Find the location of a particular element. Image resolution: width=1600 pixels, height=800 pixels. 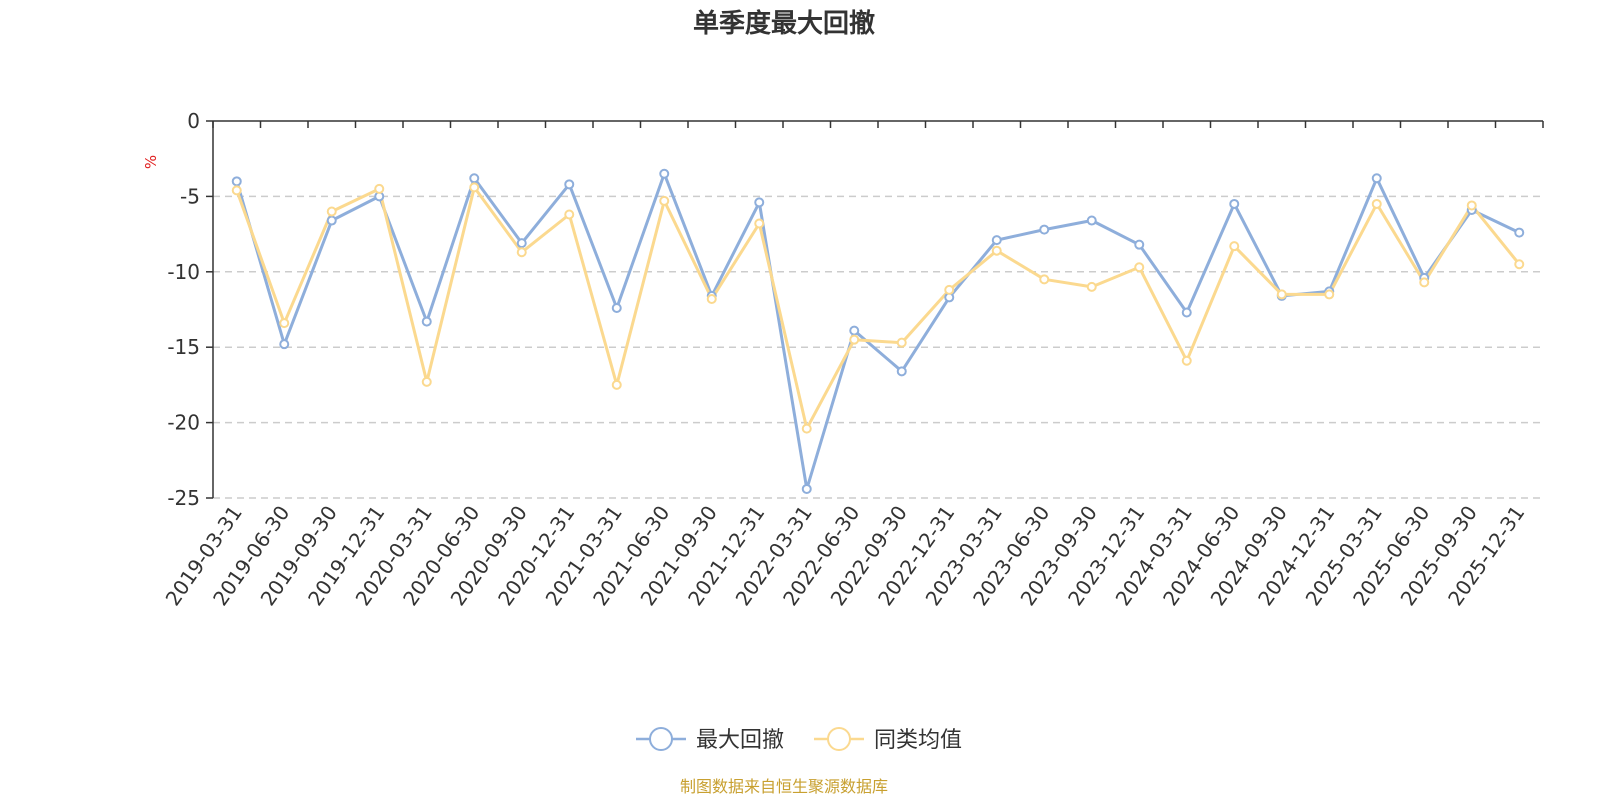

y-tick-label: -5 is located at coordinates (190, 196).